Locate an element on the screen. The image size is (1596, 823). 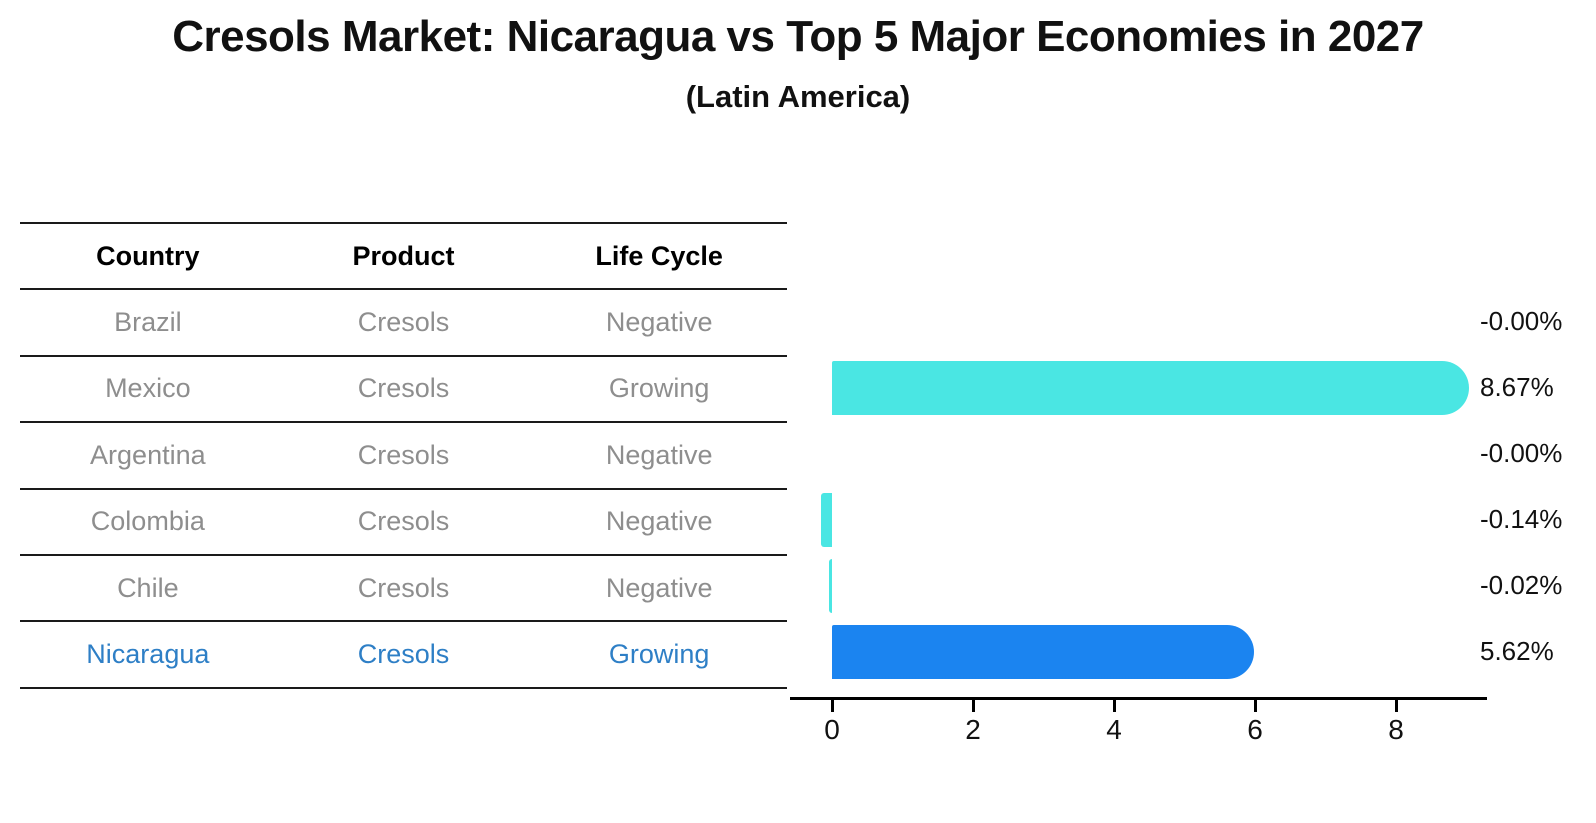
value-label-brazil: -0.00% is located at coordinates (1521, 321).